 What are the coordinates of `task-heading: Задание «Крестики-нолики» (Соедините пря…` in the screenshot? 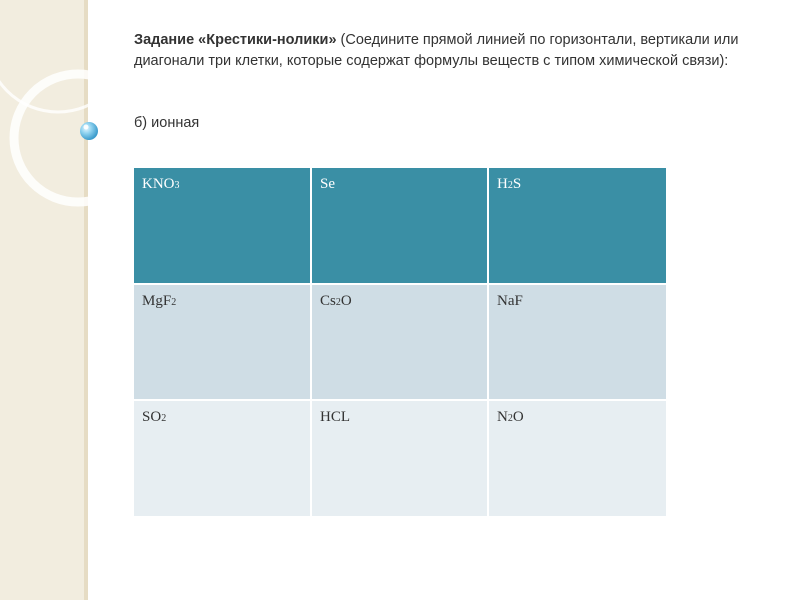 It's located at (439, 51).